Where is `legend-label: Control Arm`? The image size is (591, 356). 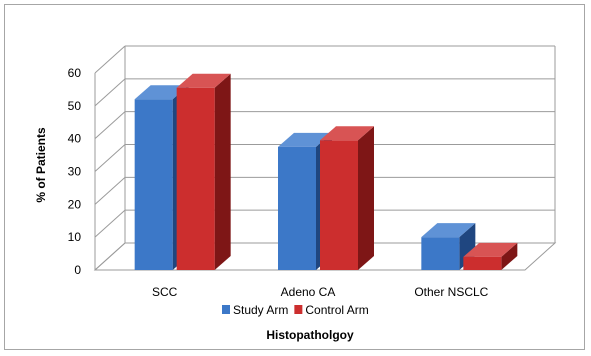
legend-label: Control Arm is located at coordinates (336, 310).